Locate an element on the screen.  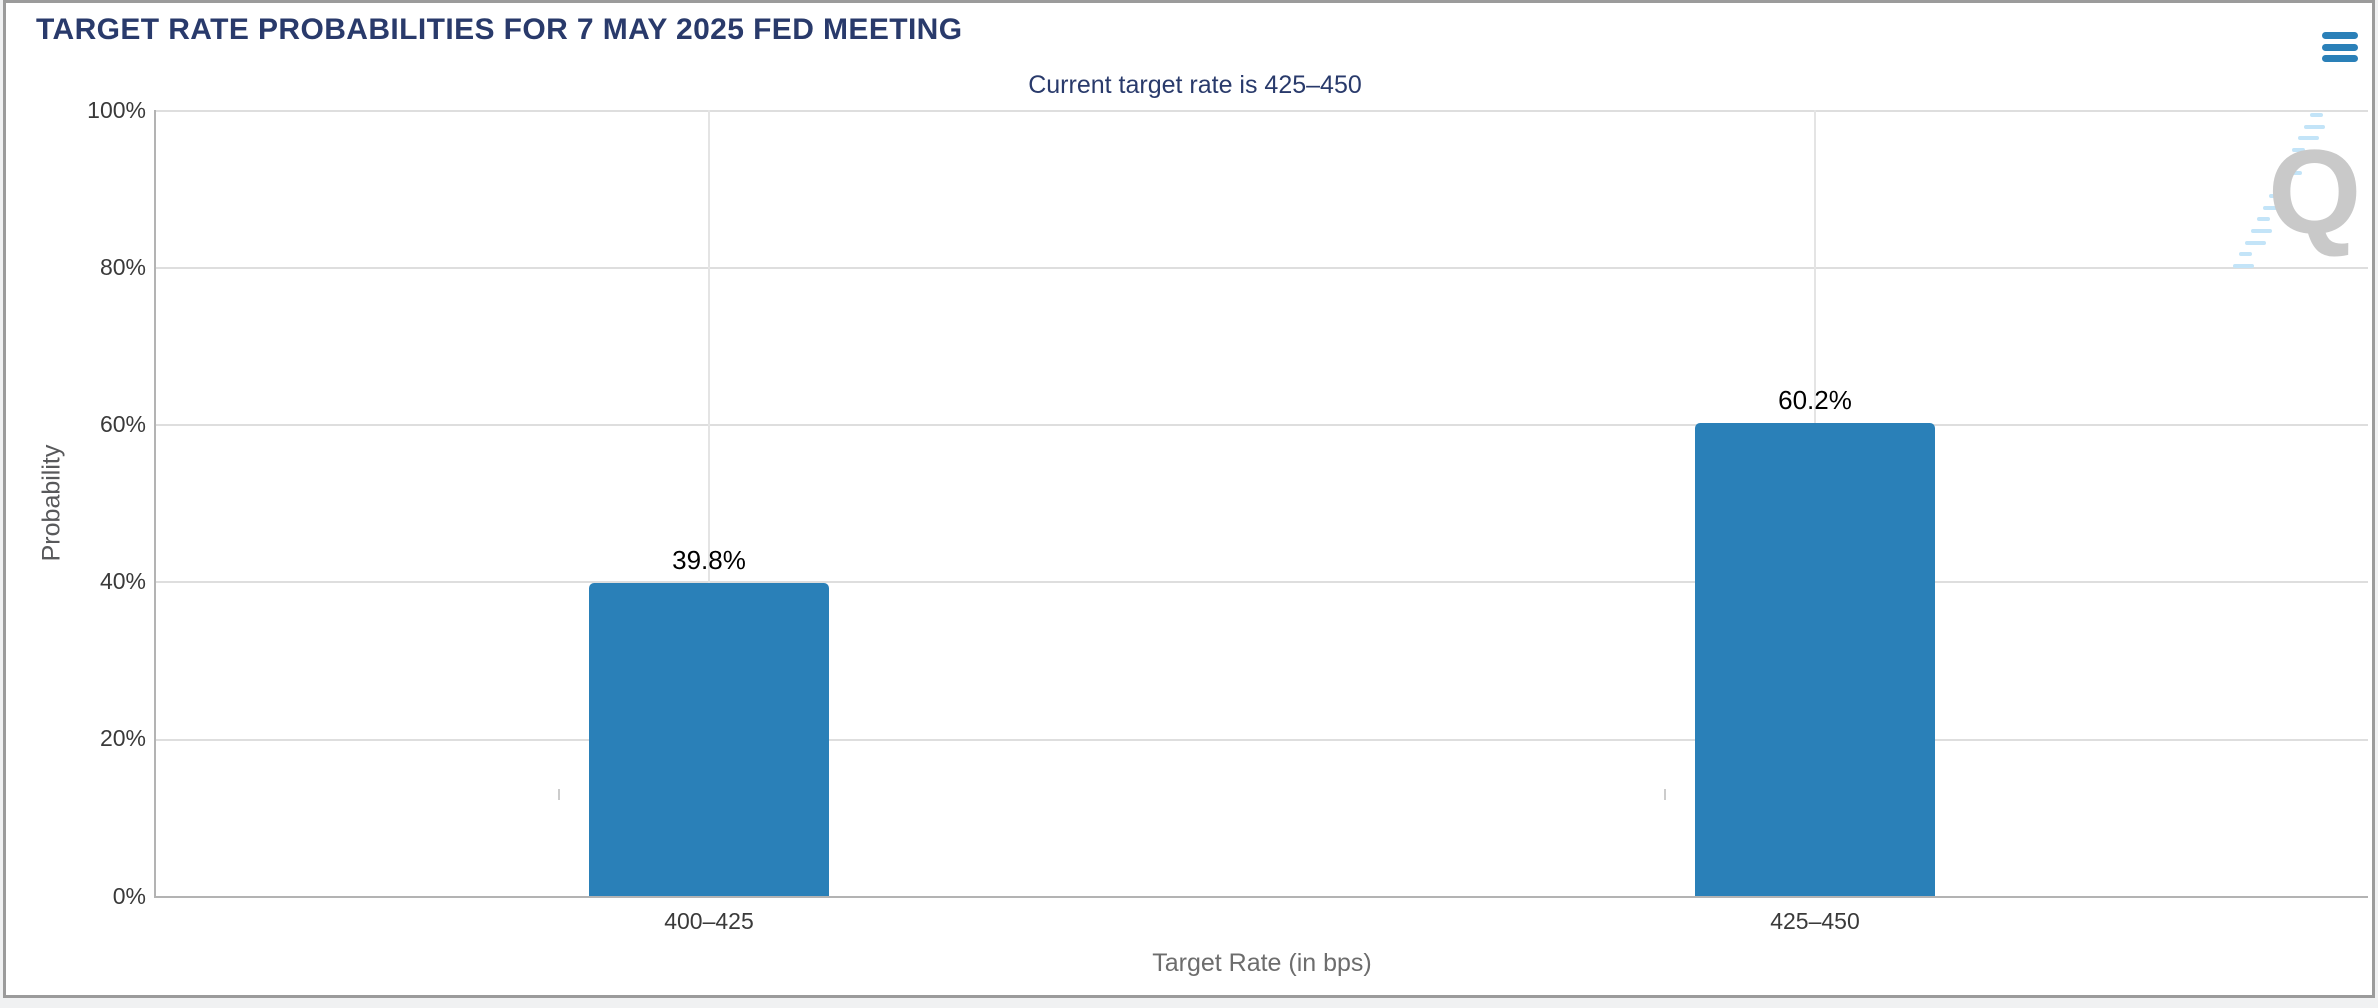
bar-value-label: 39.8% is located at coordinates (709, 560).